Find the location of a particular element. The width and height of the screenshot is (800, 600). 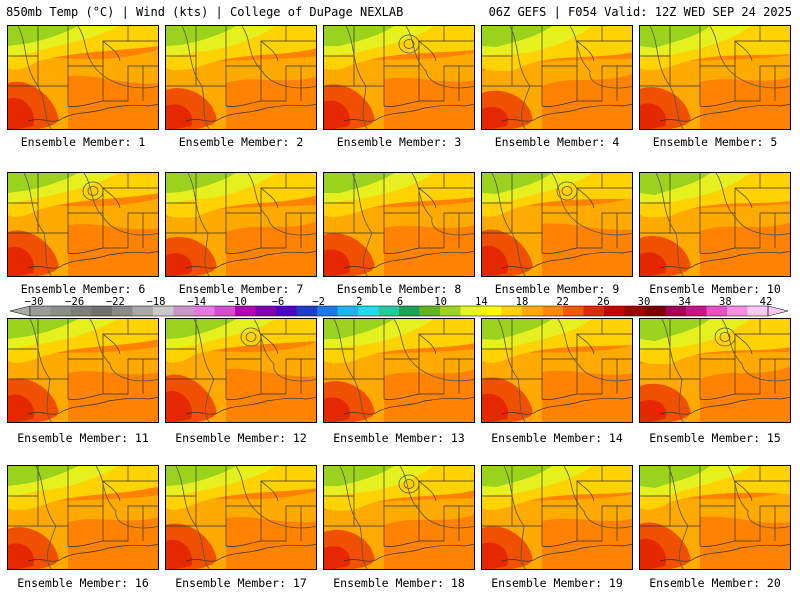

ensemble-member-label: Ensemble Member: 13 is located at coordinates (399, 438).